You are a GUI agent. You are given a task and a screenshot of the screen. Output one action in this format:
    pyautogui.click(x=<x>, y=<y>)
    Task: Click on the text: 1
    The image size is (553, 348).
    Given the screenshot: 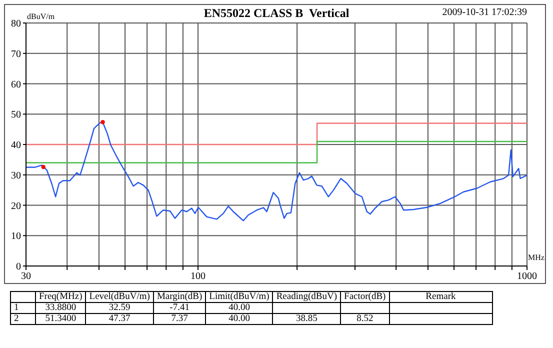 What is the action you would take?
    pyautogui.click(x=23, y=308)
    